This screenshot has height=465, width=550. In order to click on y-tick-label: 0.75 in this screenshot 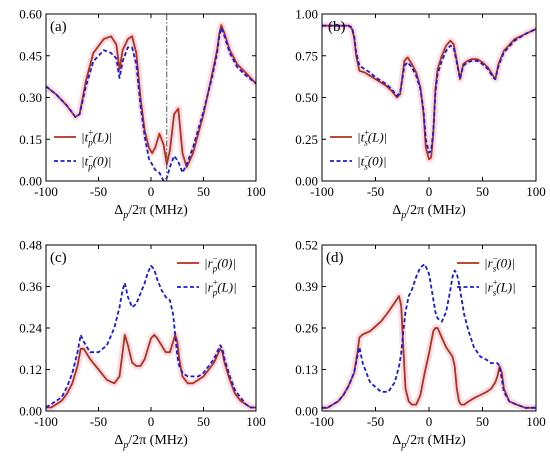, I will do `click(306, 55)`.